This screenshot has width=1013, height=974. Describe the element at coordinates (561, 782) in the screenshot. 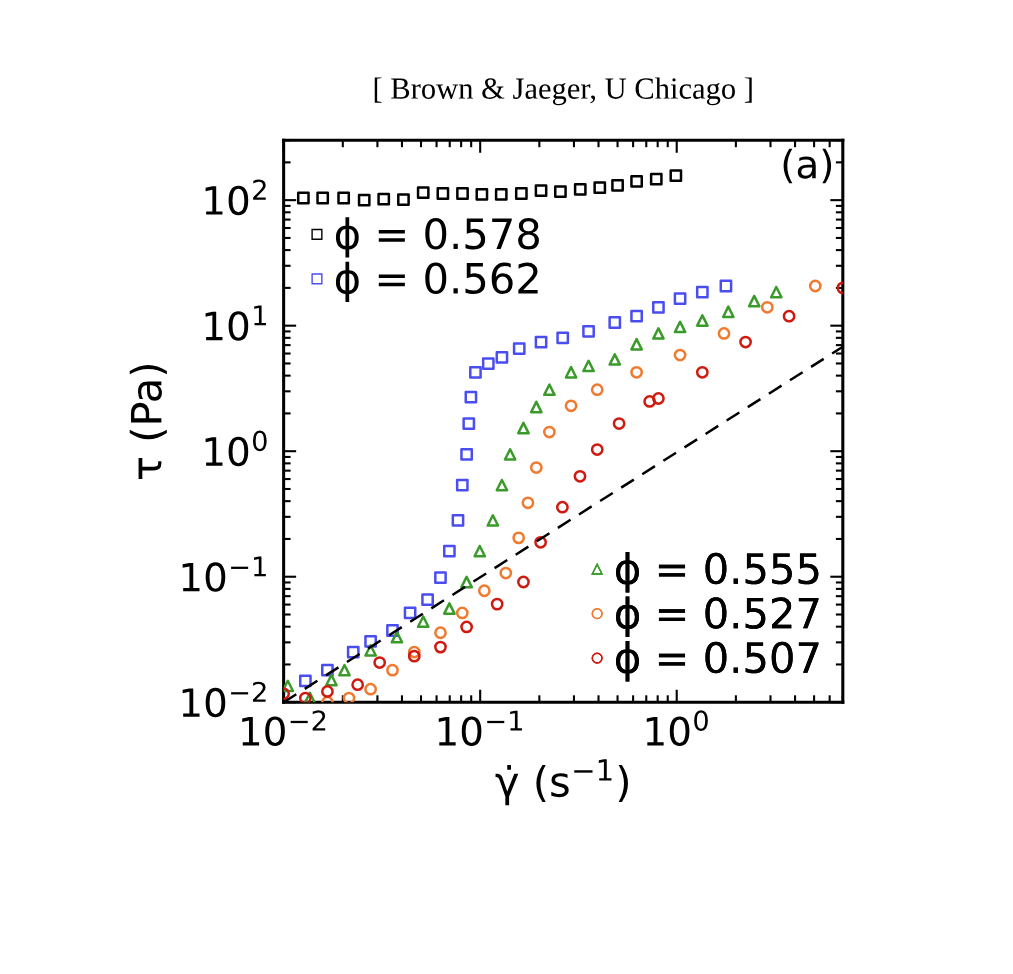

I see `x-axis-title: γ̇ (s$^{−1}$)` at that location.